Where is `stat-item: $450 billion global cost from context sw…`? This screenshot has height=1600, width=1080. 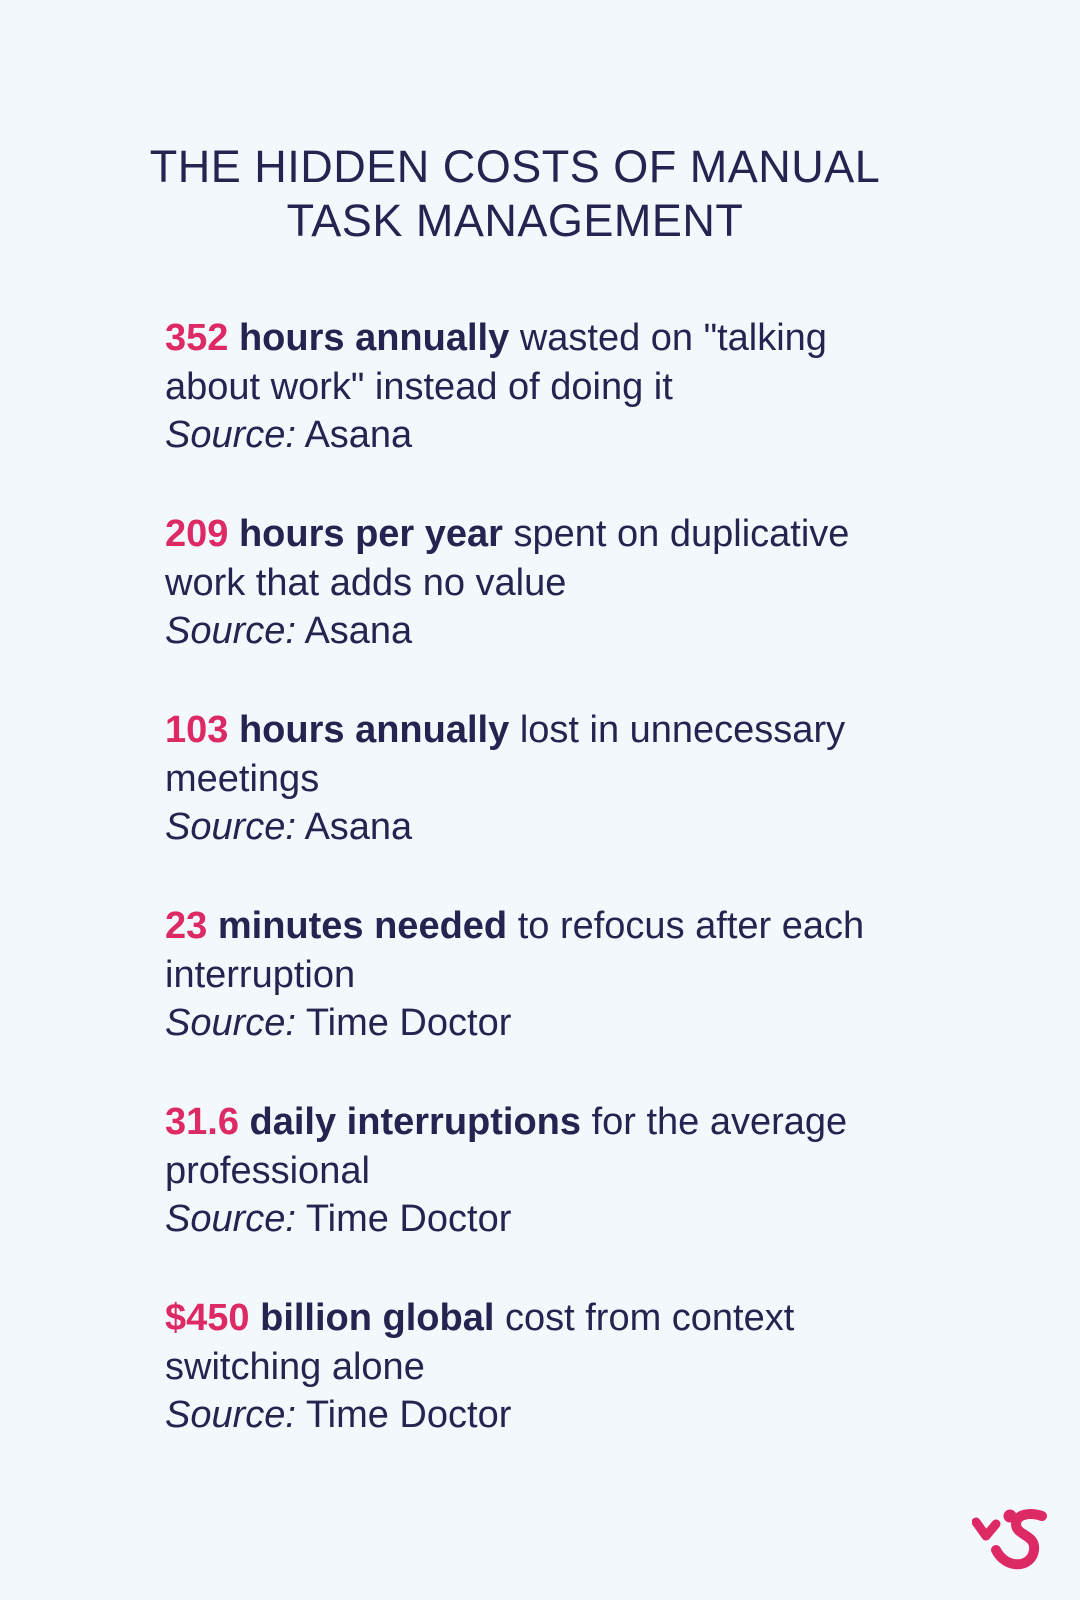
stat-item: $450 billion global cost from context sw… is located at coordinates (545, 1366).